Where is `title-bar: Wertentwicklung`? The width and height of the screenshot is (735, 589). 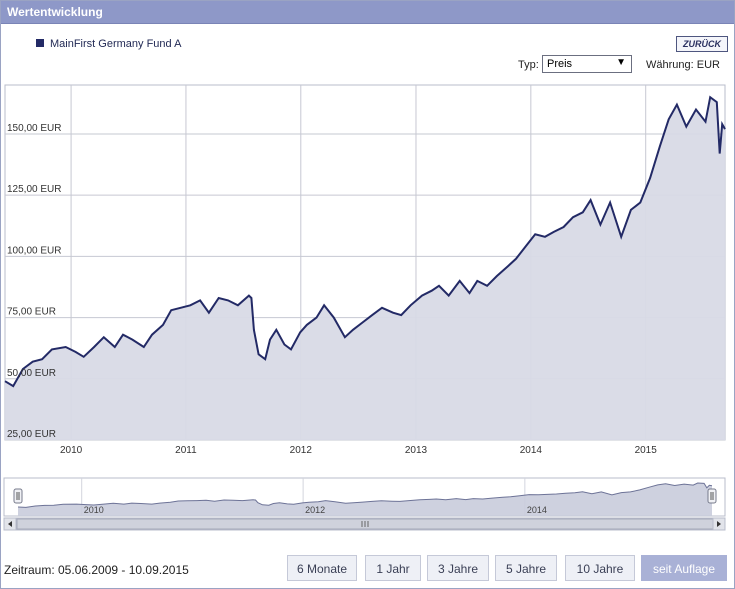
title-bar: Wertentwicklung is located at coordinates (367, 12).